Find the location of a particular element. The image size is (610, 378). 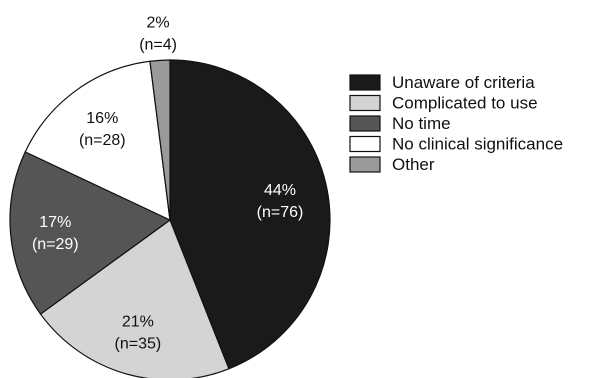

slice-count-label-no-time: (n=29) is located at coordinates (55, 244).